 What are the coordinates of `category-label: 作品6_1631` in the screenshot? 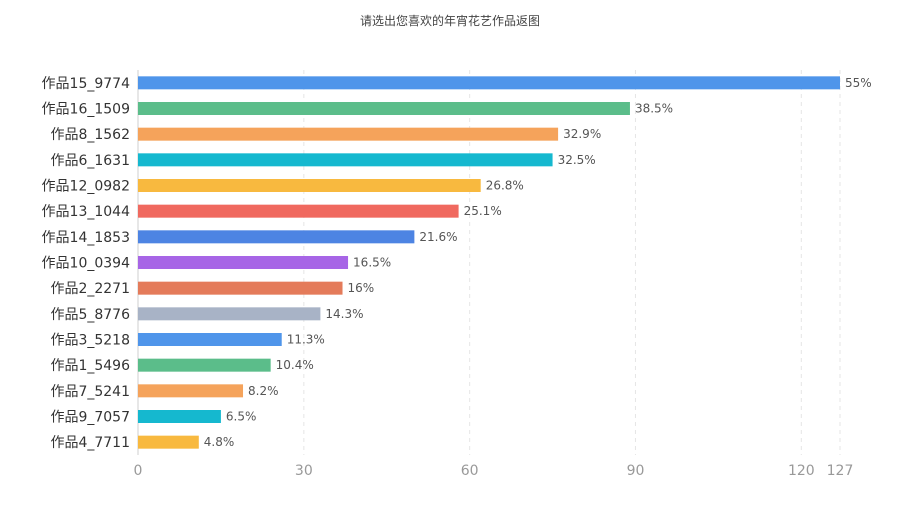 It's located at (90, 161).